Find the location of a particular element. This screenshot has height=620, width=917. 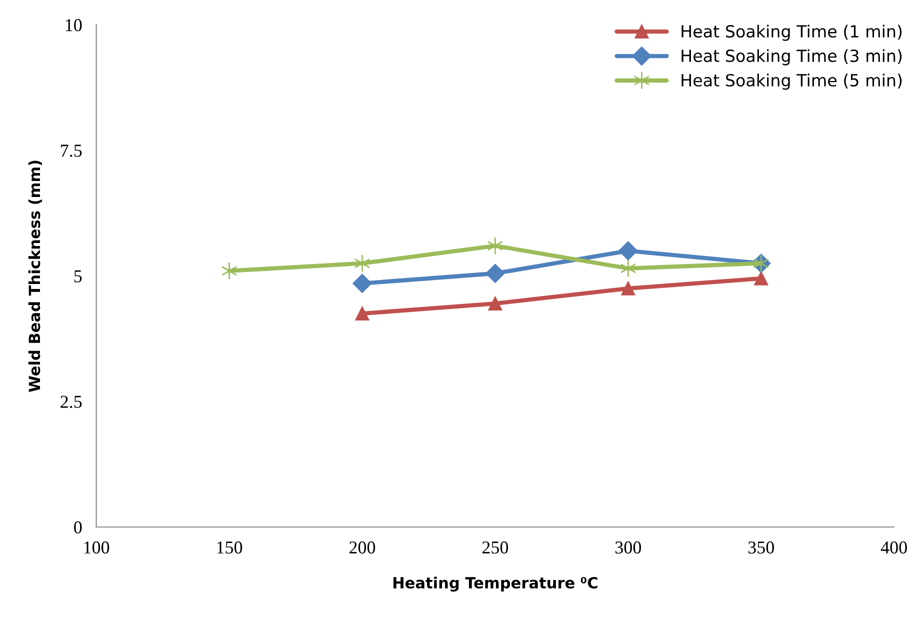

y-tick-label: 0 is located at coordinates (78, 527).